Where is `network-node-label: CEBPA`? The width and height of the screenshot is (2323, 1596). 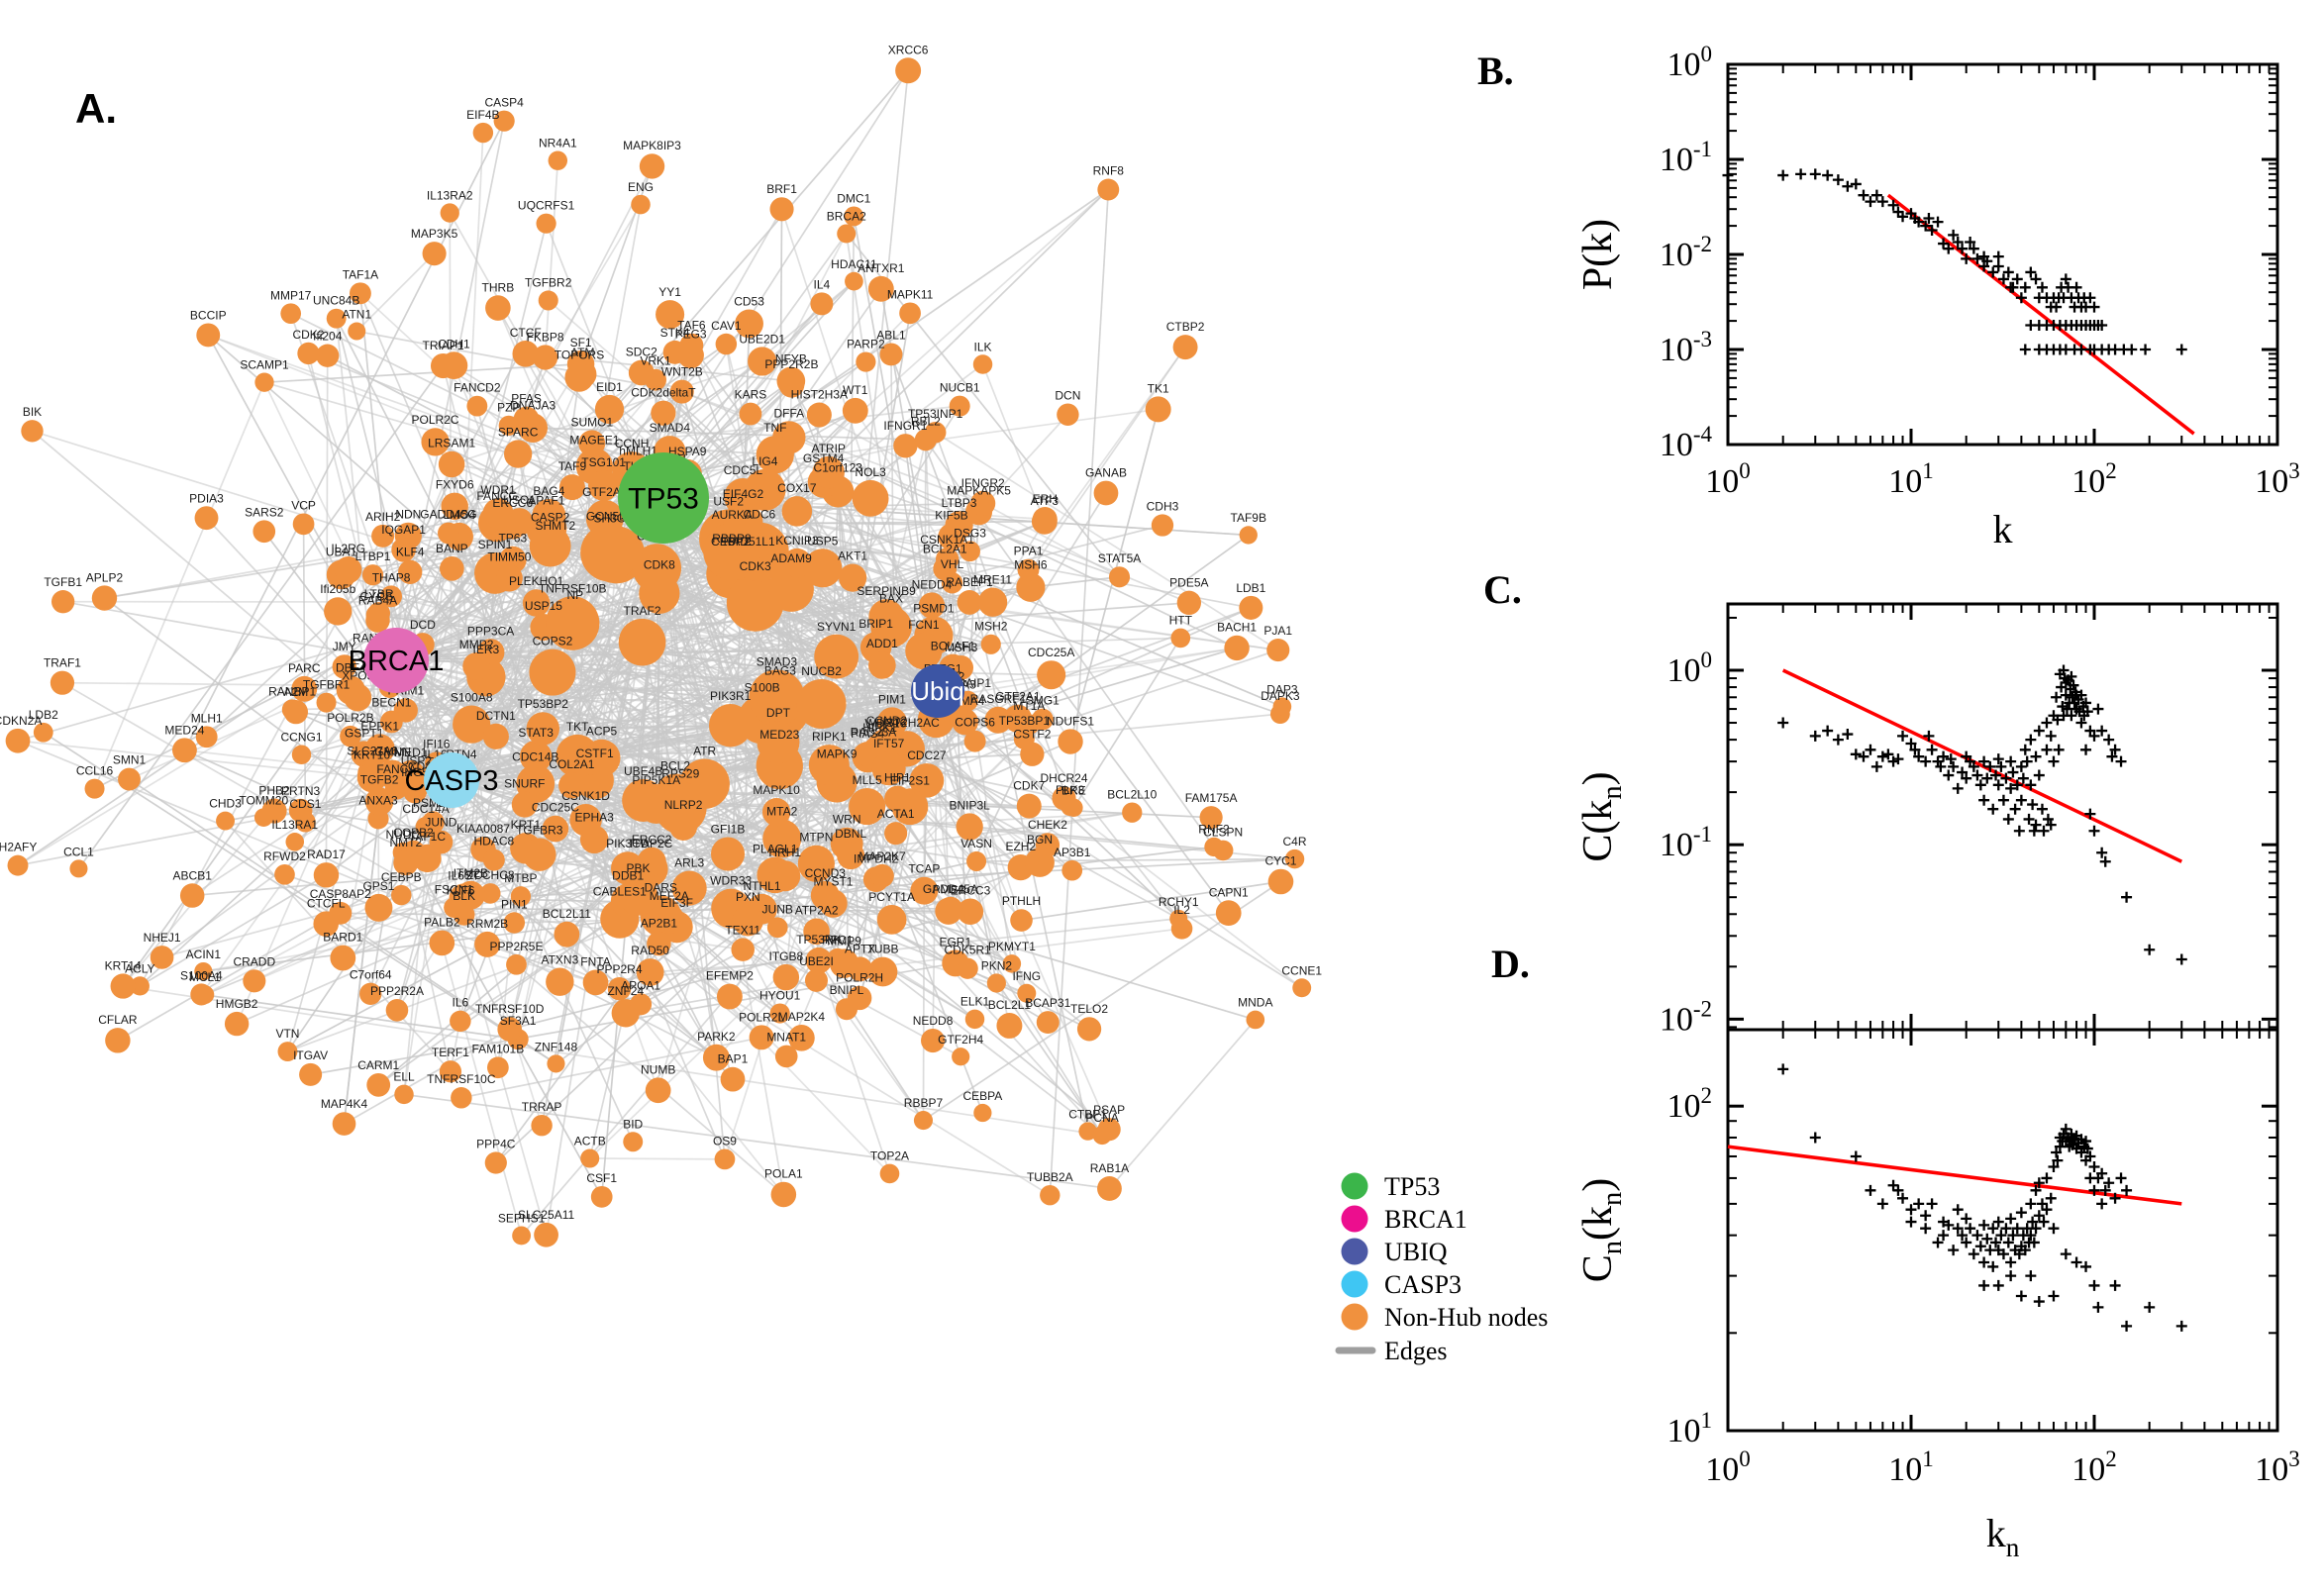
network-node-label: CEBPA is located at coordinates (982, 1096).